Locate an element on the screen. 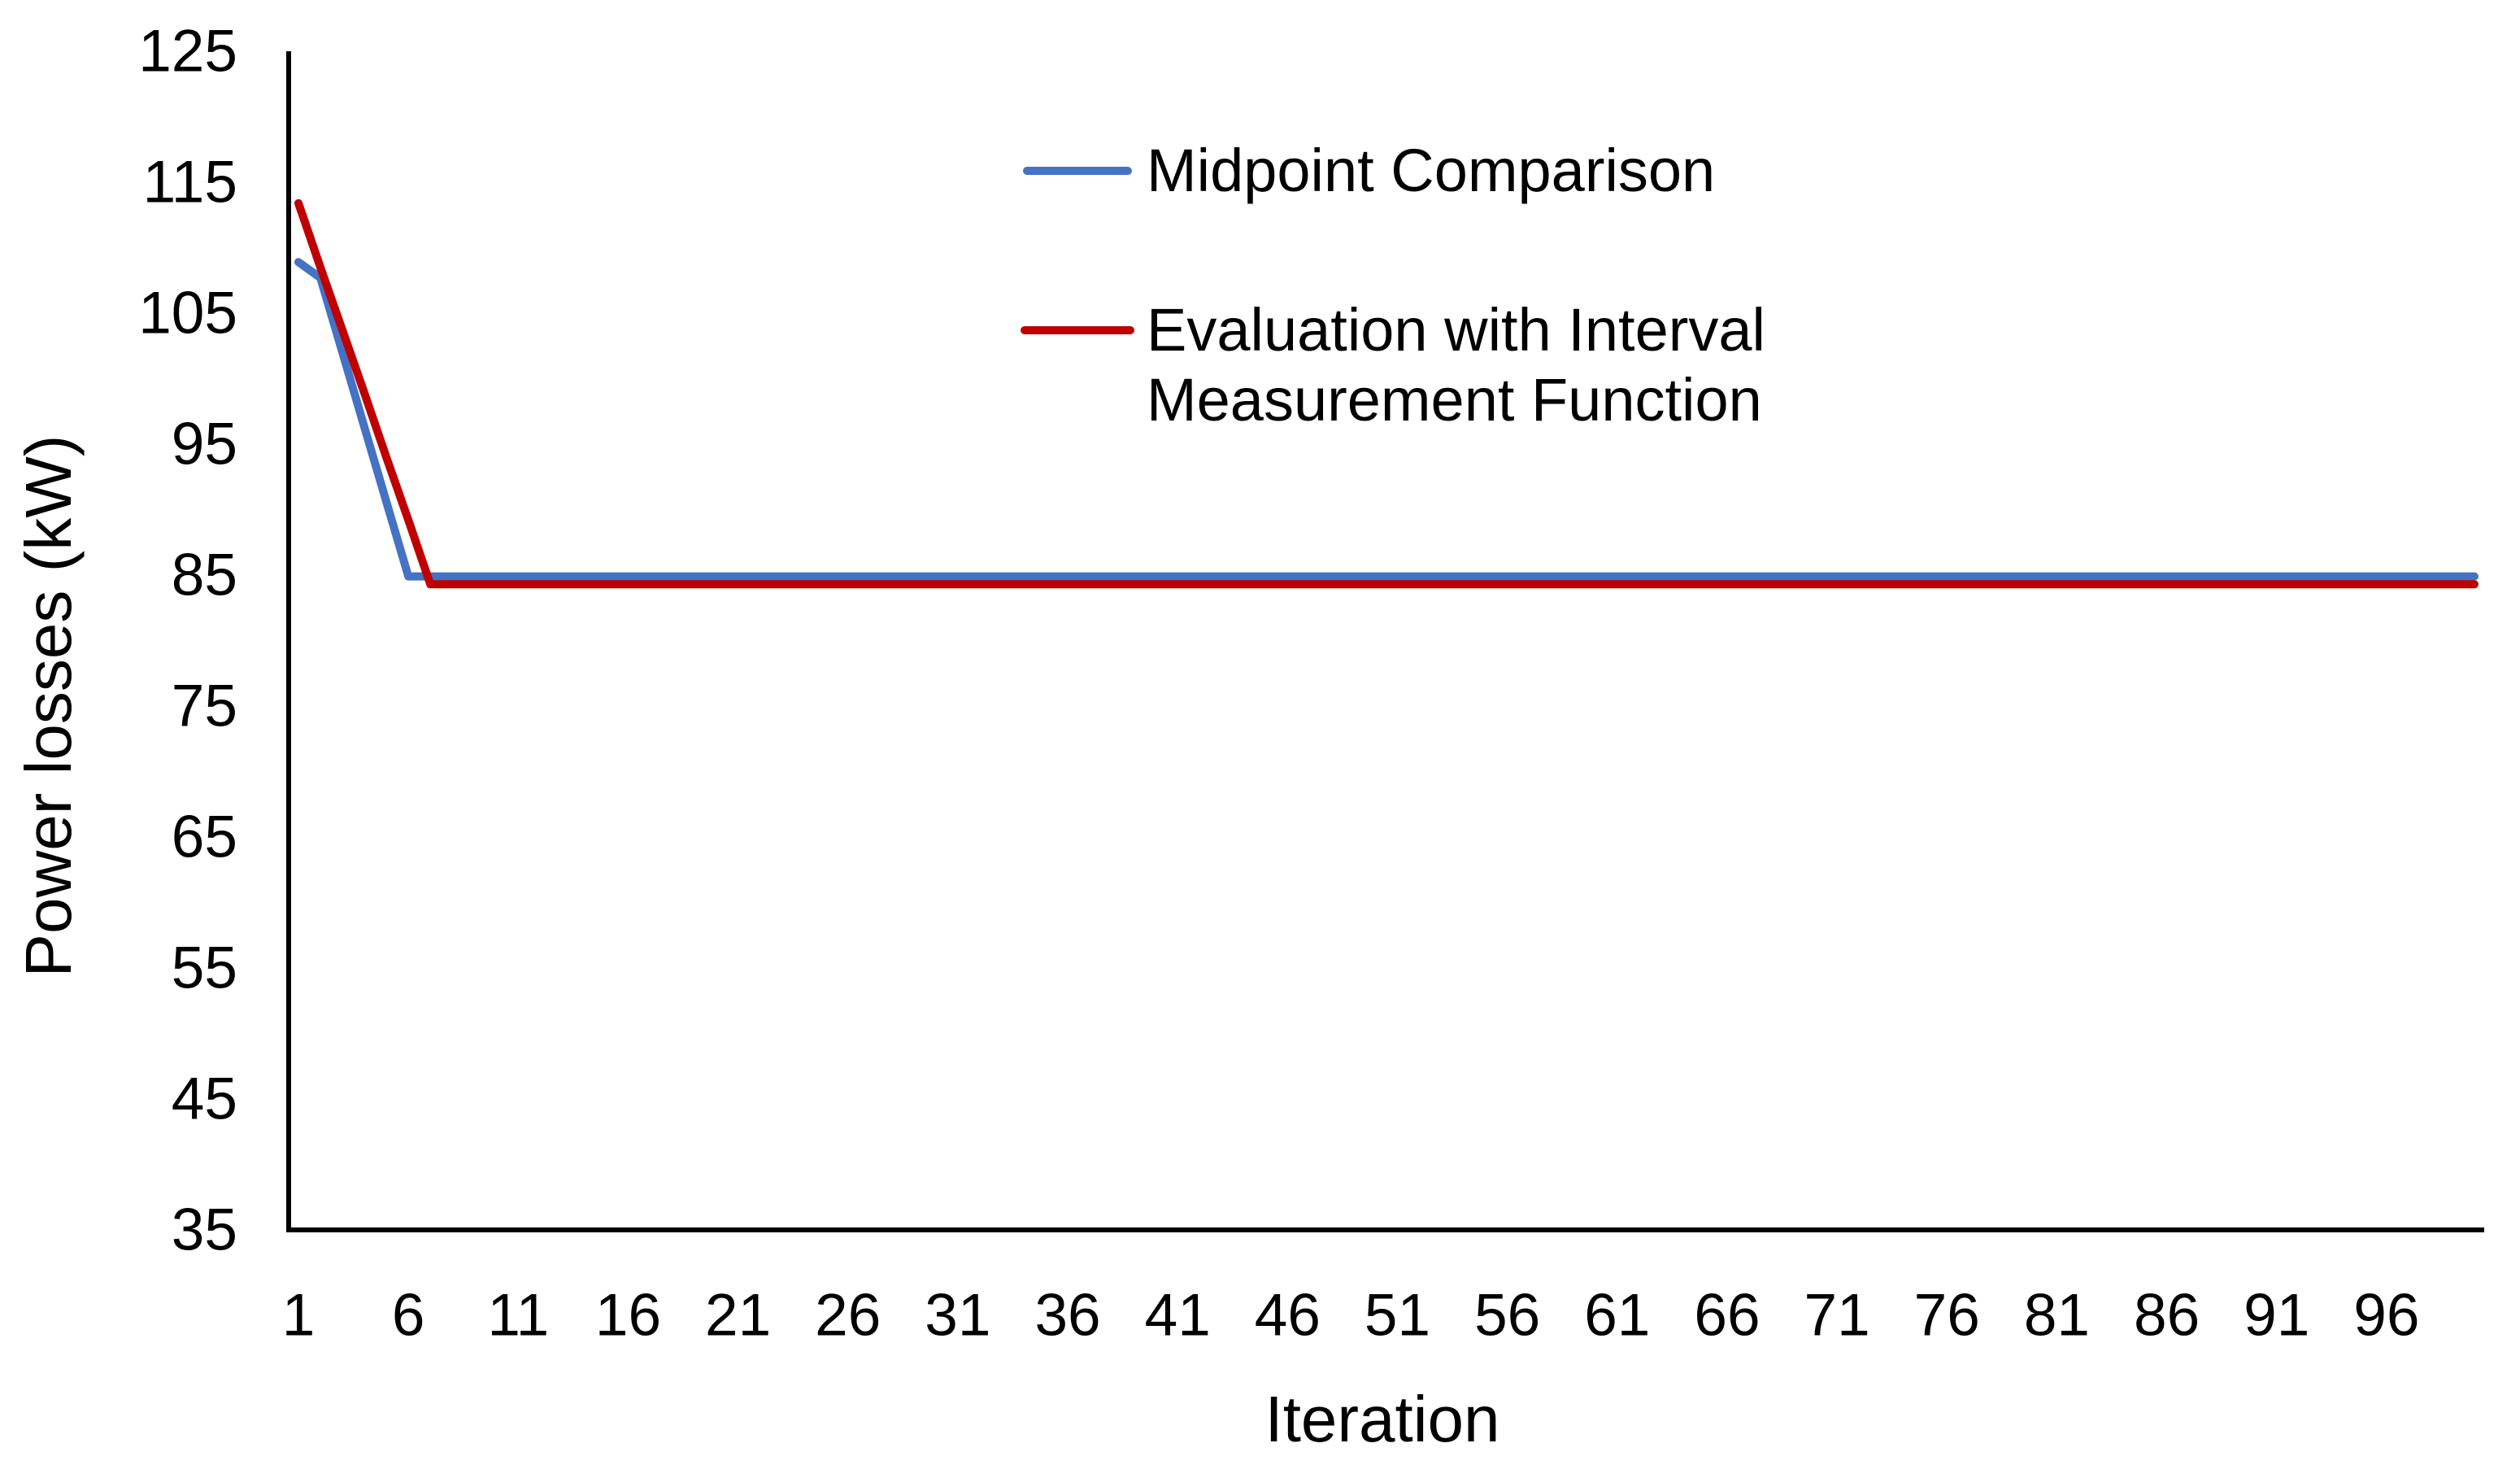  y-tick-label: 125 is located at coordinates (188, 52).